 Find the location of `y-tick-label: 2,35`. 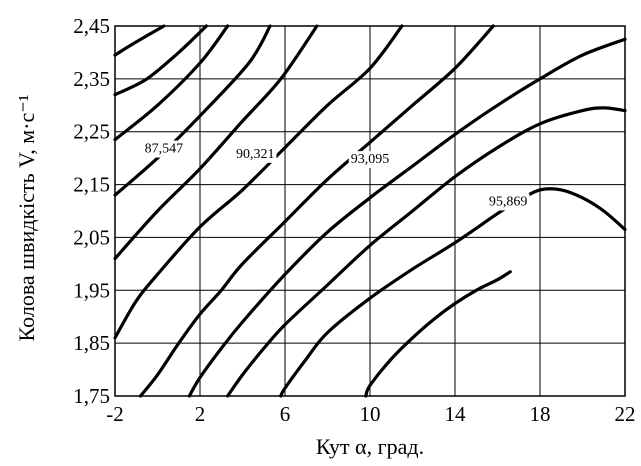

y-tick-label: 2,35 is located at coordinates (91, 79).